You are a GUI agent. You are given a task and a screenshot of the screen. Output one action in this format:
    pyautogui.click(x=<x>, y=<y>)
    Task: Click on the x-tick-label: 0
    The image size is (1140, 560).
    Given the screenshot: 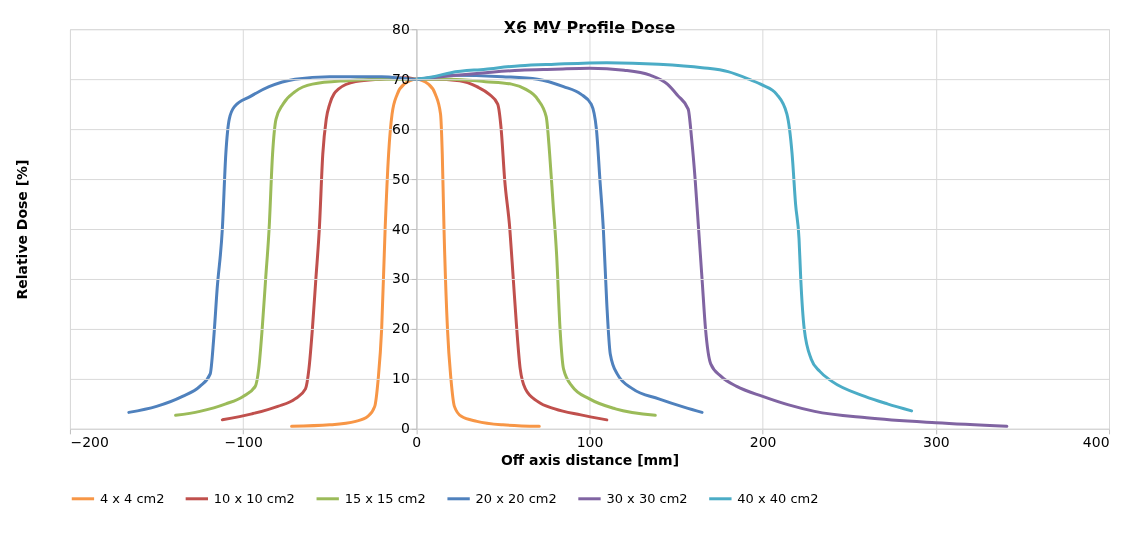 What is the action you would take?
    pyautogui.click(x=417, y=442)
    